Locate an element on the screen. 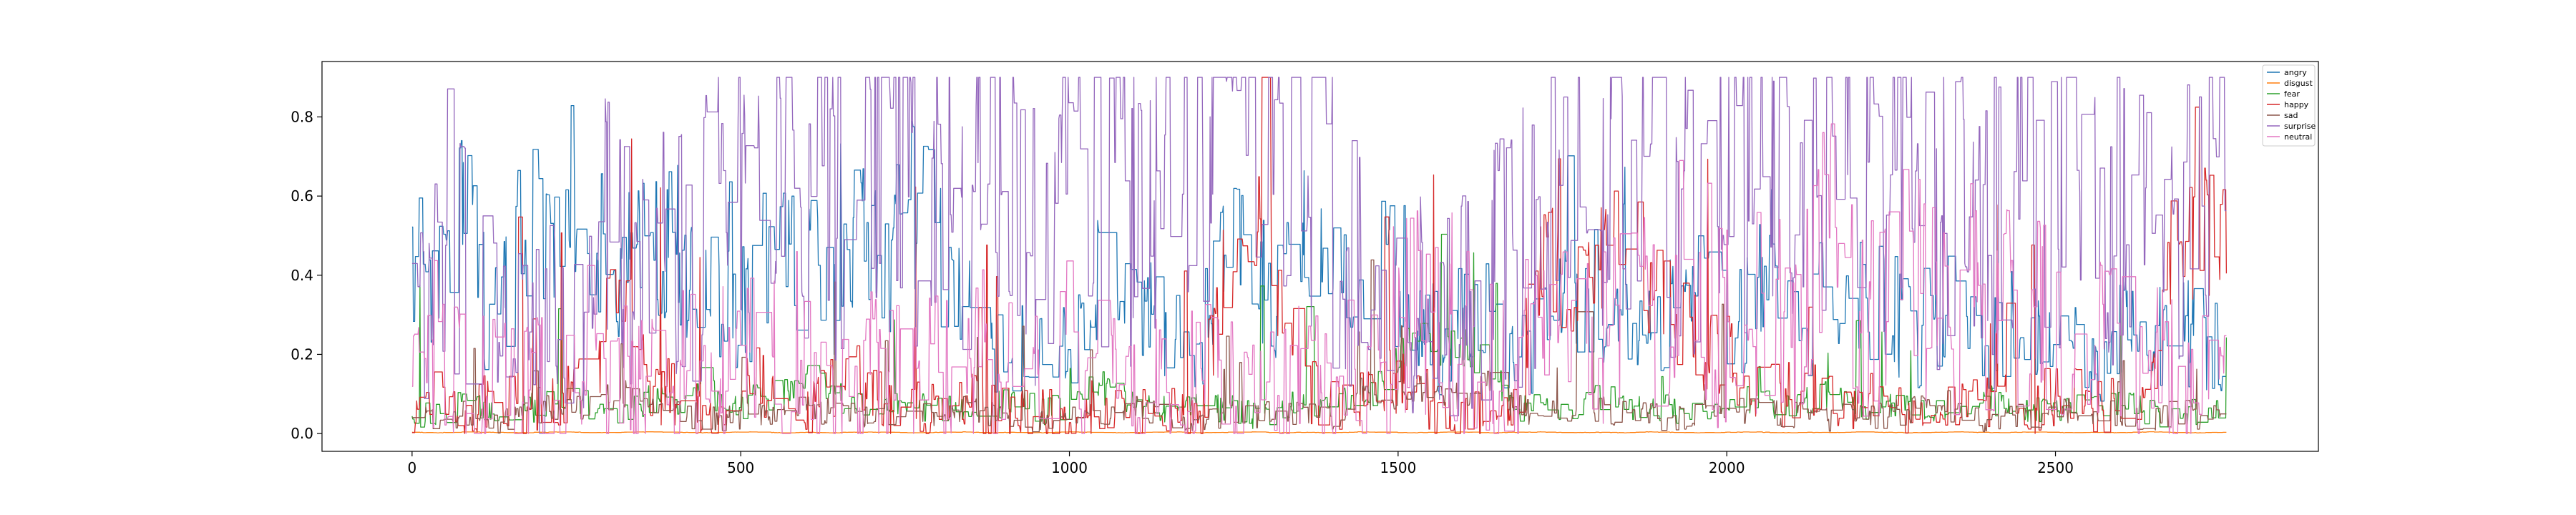 Image resolution: width=2576 pixels, height=515 pixels. x-tick-label: 1500 is located at coordinates (1398, 467).